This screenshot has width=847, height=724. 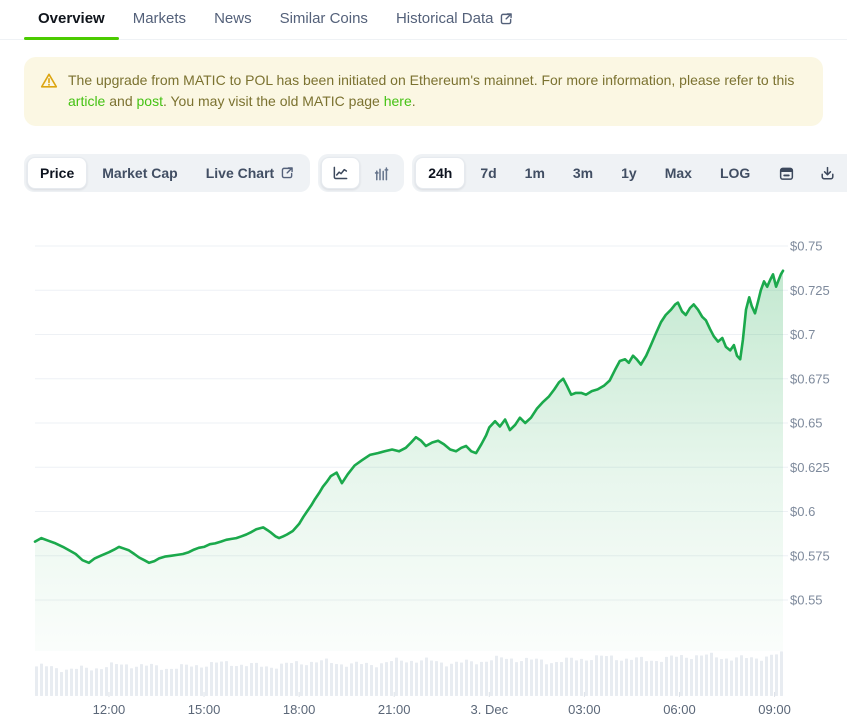 I want to click on candlestick-chart-icon, so click(x=381, y=173).